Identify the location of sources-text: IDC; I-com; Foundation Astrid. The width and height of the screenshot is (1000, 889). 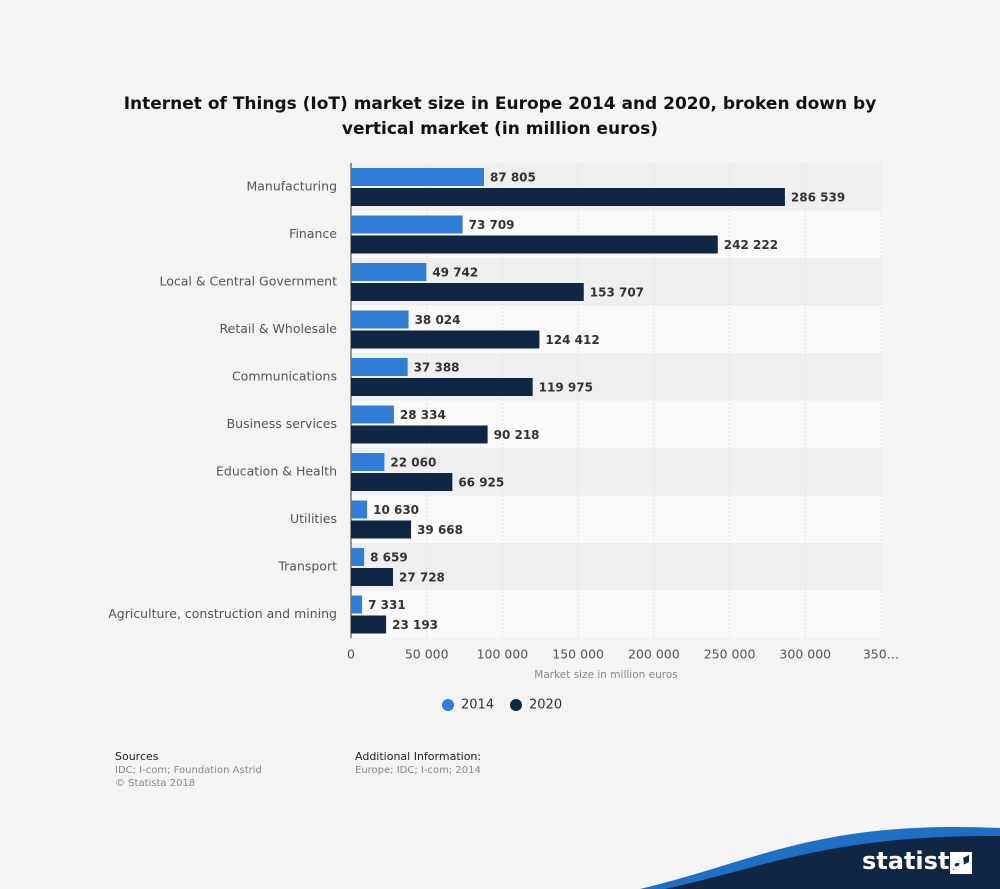
(188, 770).